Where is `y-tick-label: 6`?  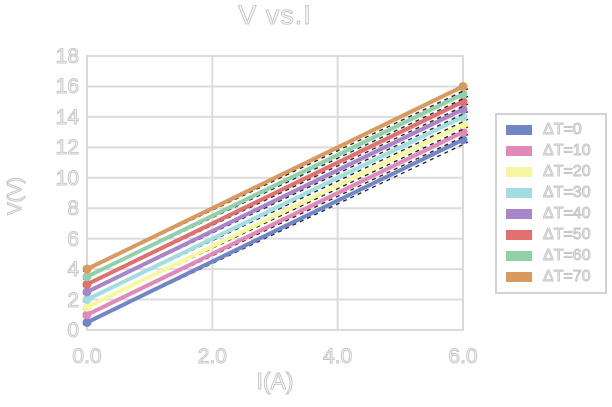 y-tick-label: 6 is located at coordinates (73, 239).